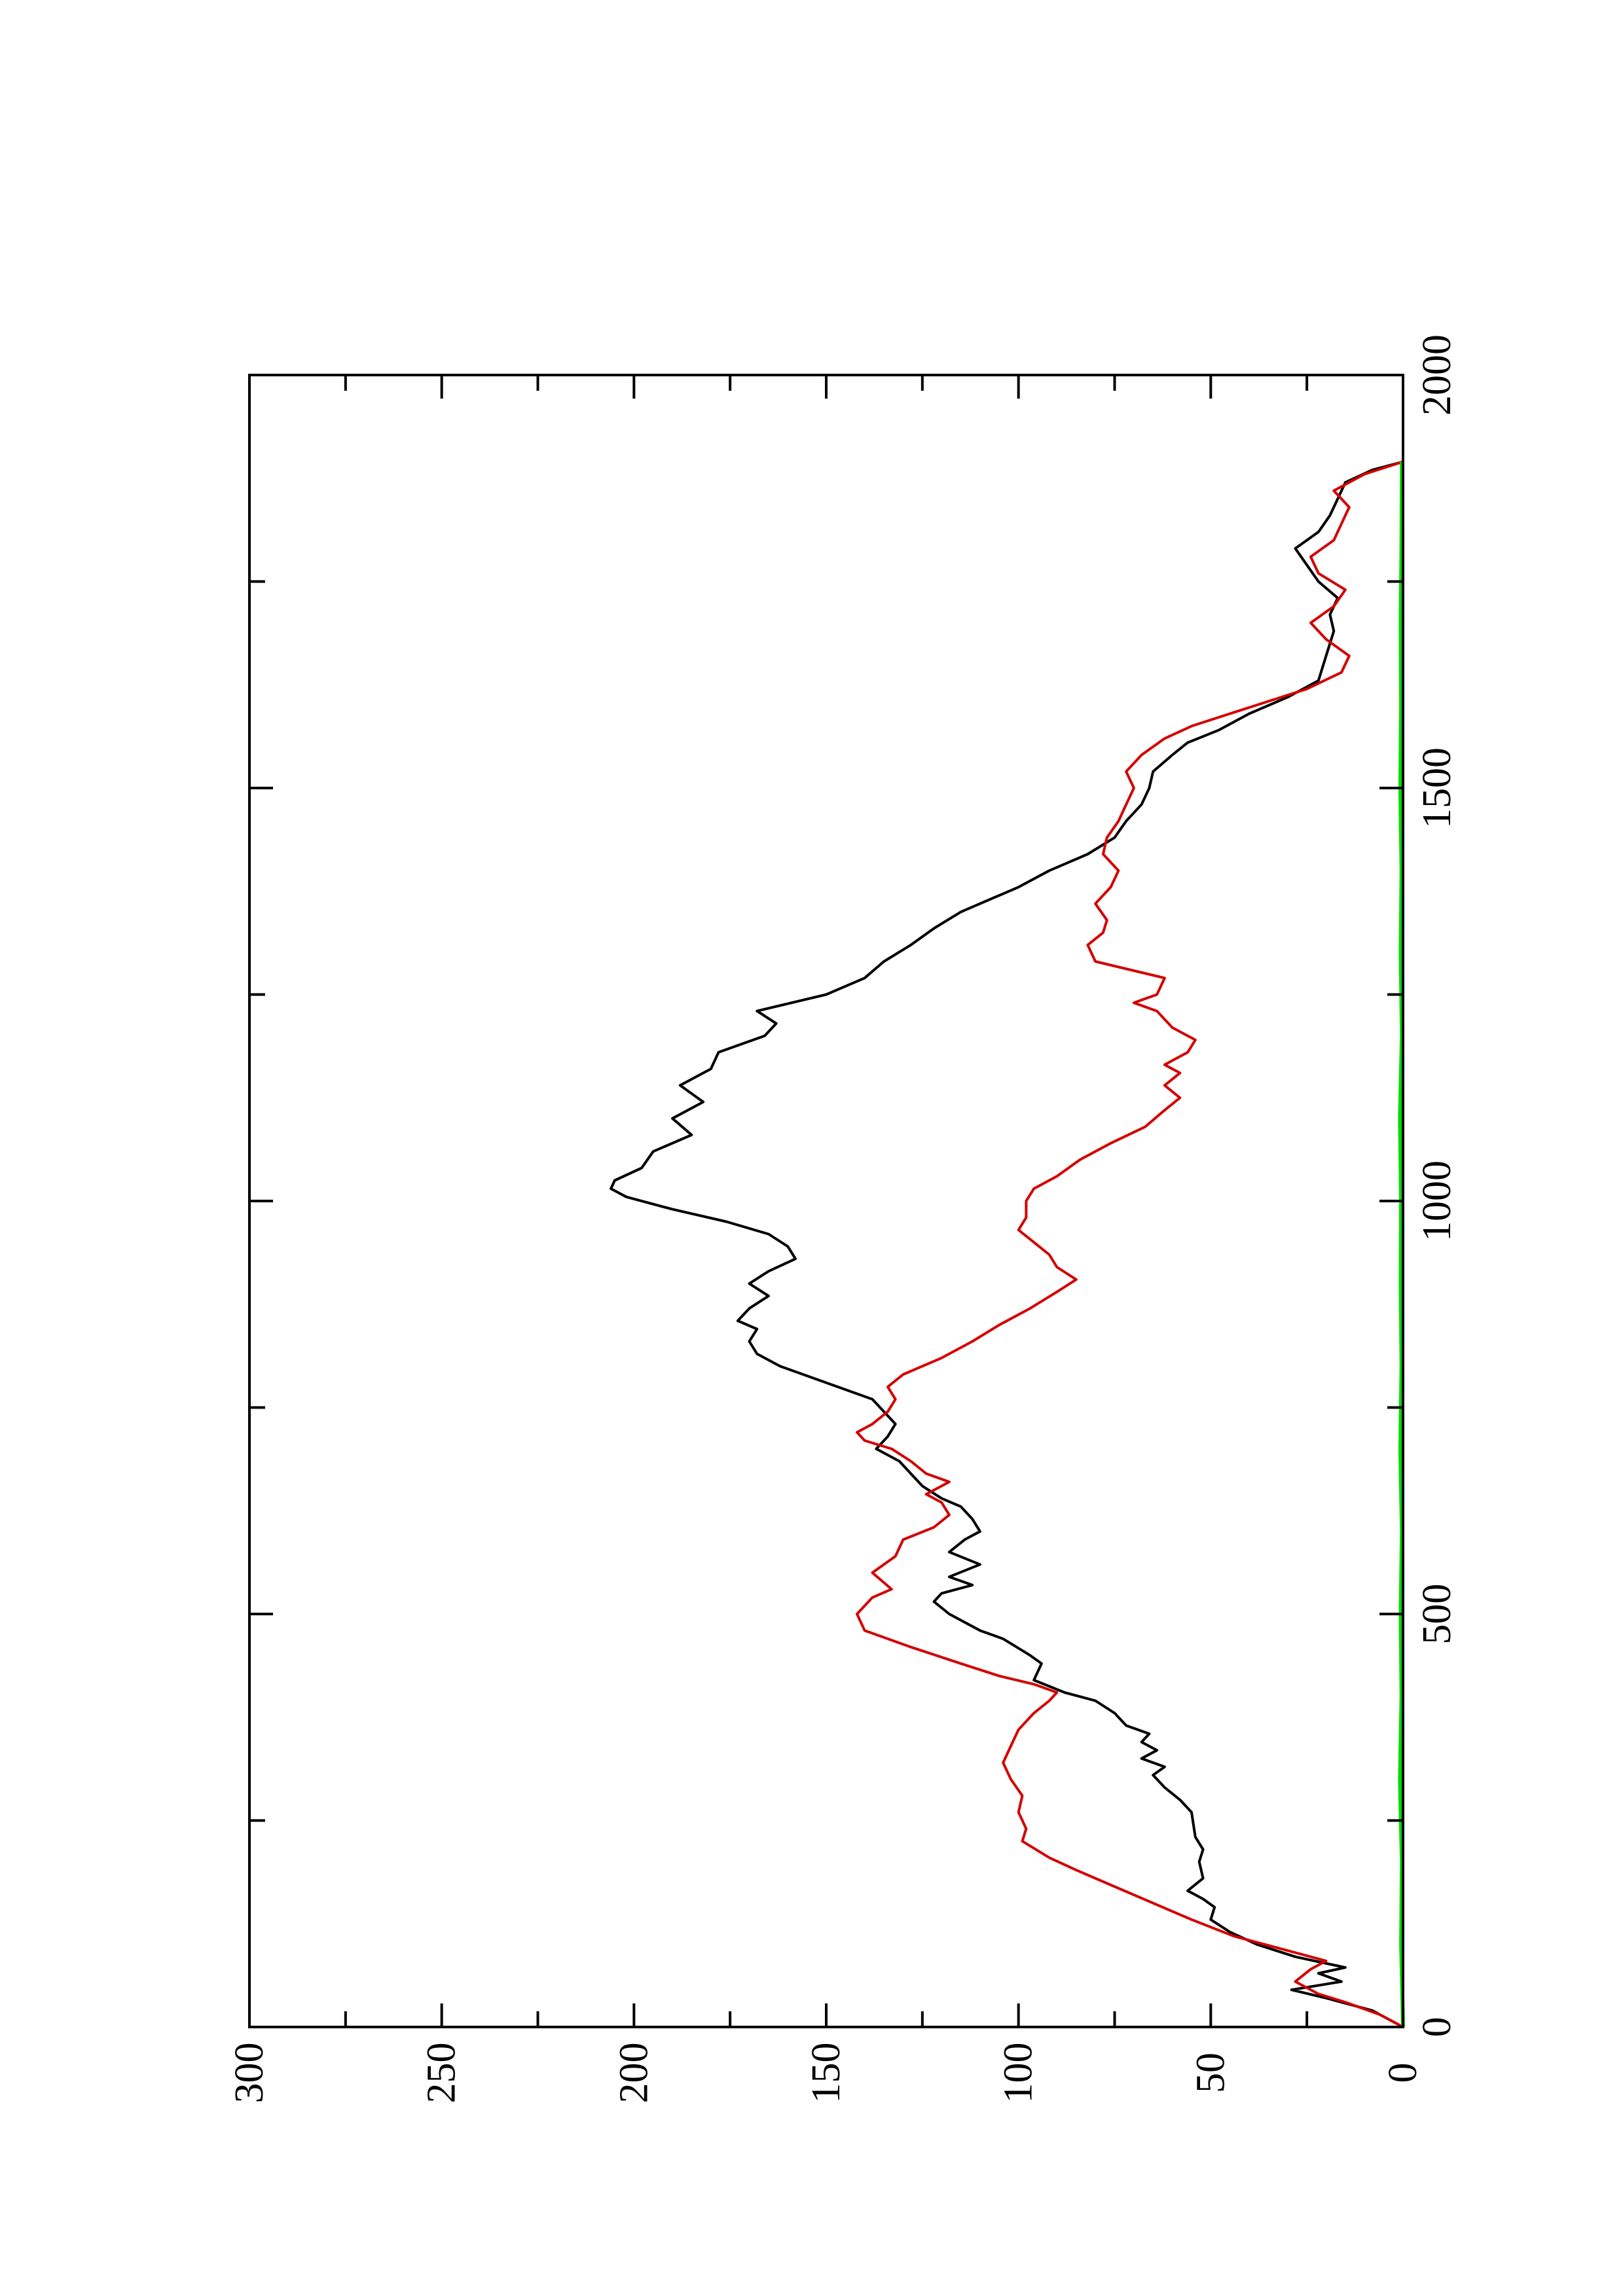 This screenshot has width=1623, height=2296. I want to click on y-tick-label: 150, so click(826, 2073).